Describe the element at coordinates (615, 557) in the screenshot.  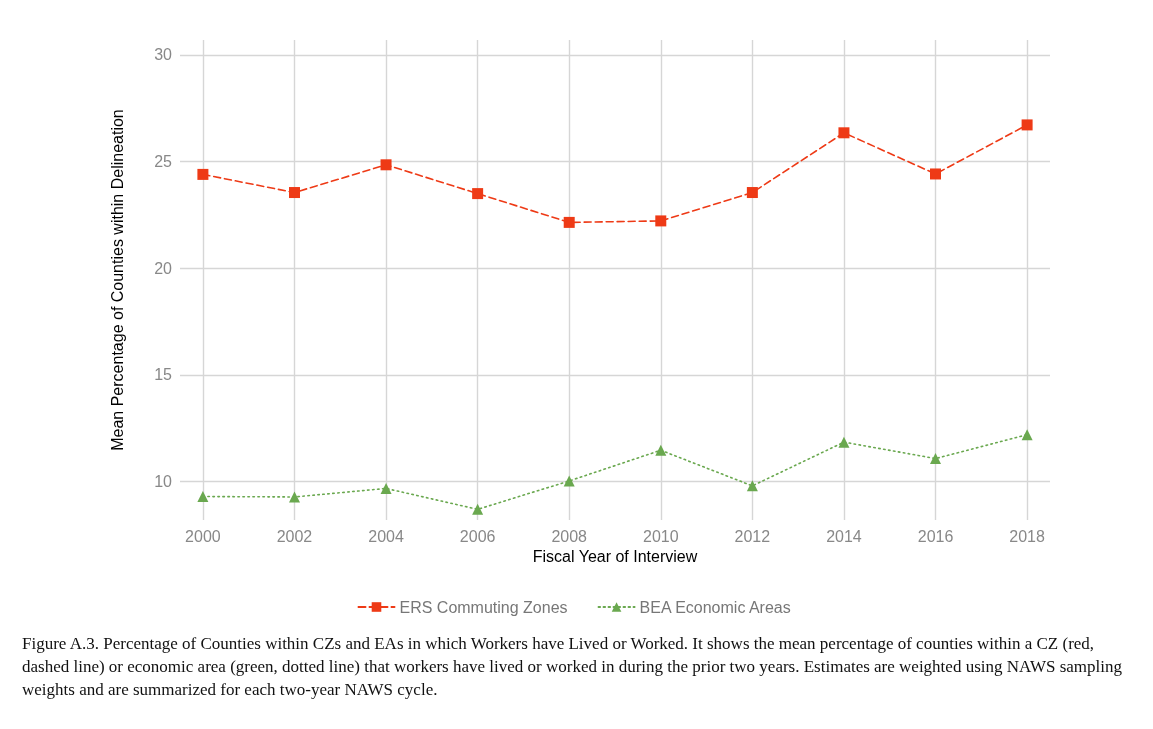
I see `x-axis-title: Fiscal Year of Interview` at that location.